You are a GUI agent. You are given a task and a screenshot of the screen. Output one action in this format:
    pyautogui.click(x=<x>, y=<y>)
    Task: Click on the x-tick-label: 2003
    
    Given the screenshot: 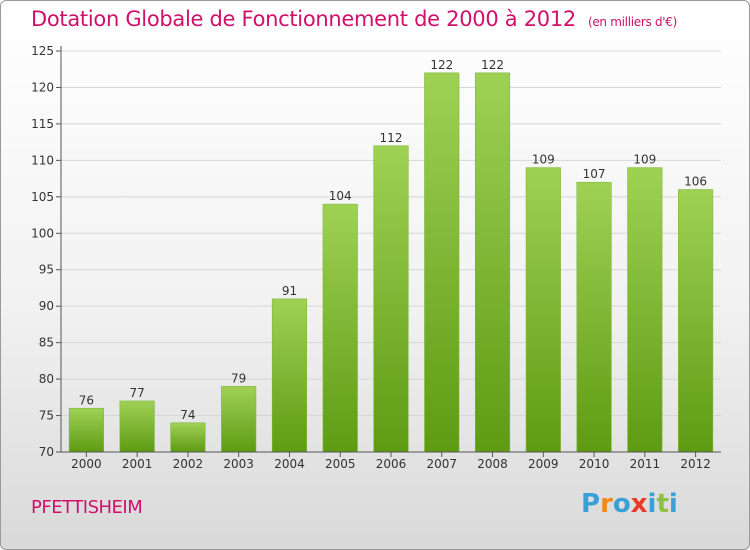 What is the action you would take?
    pyautogui.click(x=238, y=464)
    